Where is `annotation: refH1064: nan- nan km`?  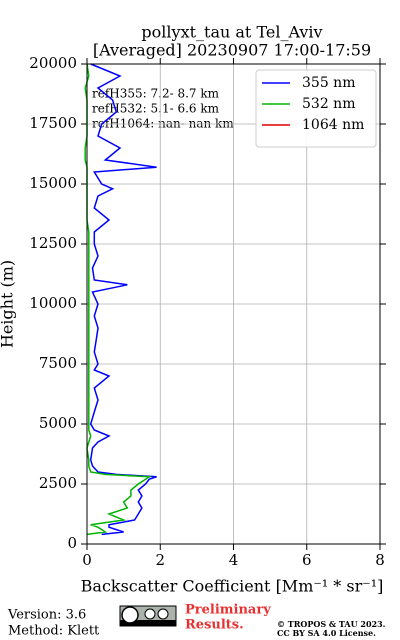
annotation: refH1064: nan- nan km is located at coordinates (163, 124).